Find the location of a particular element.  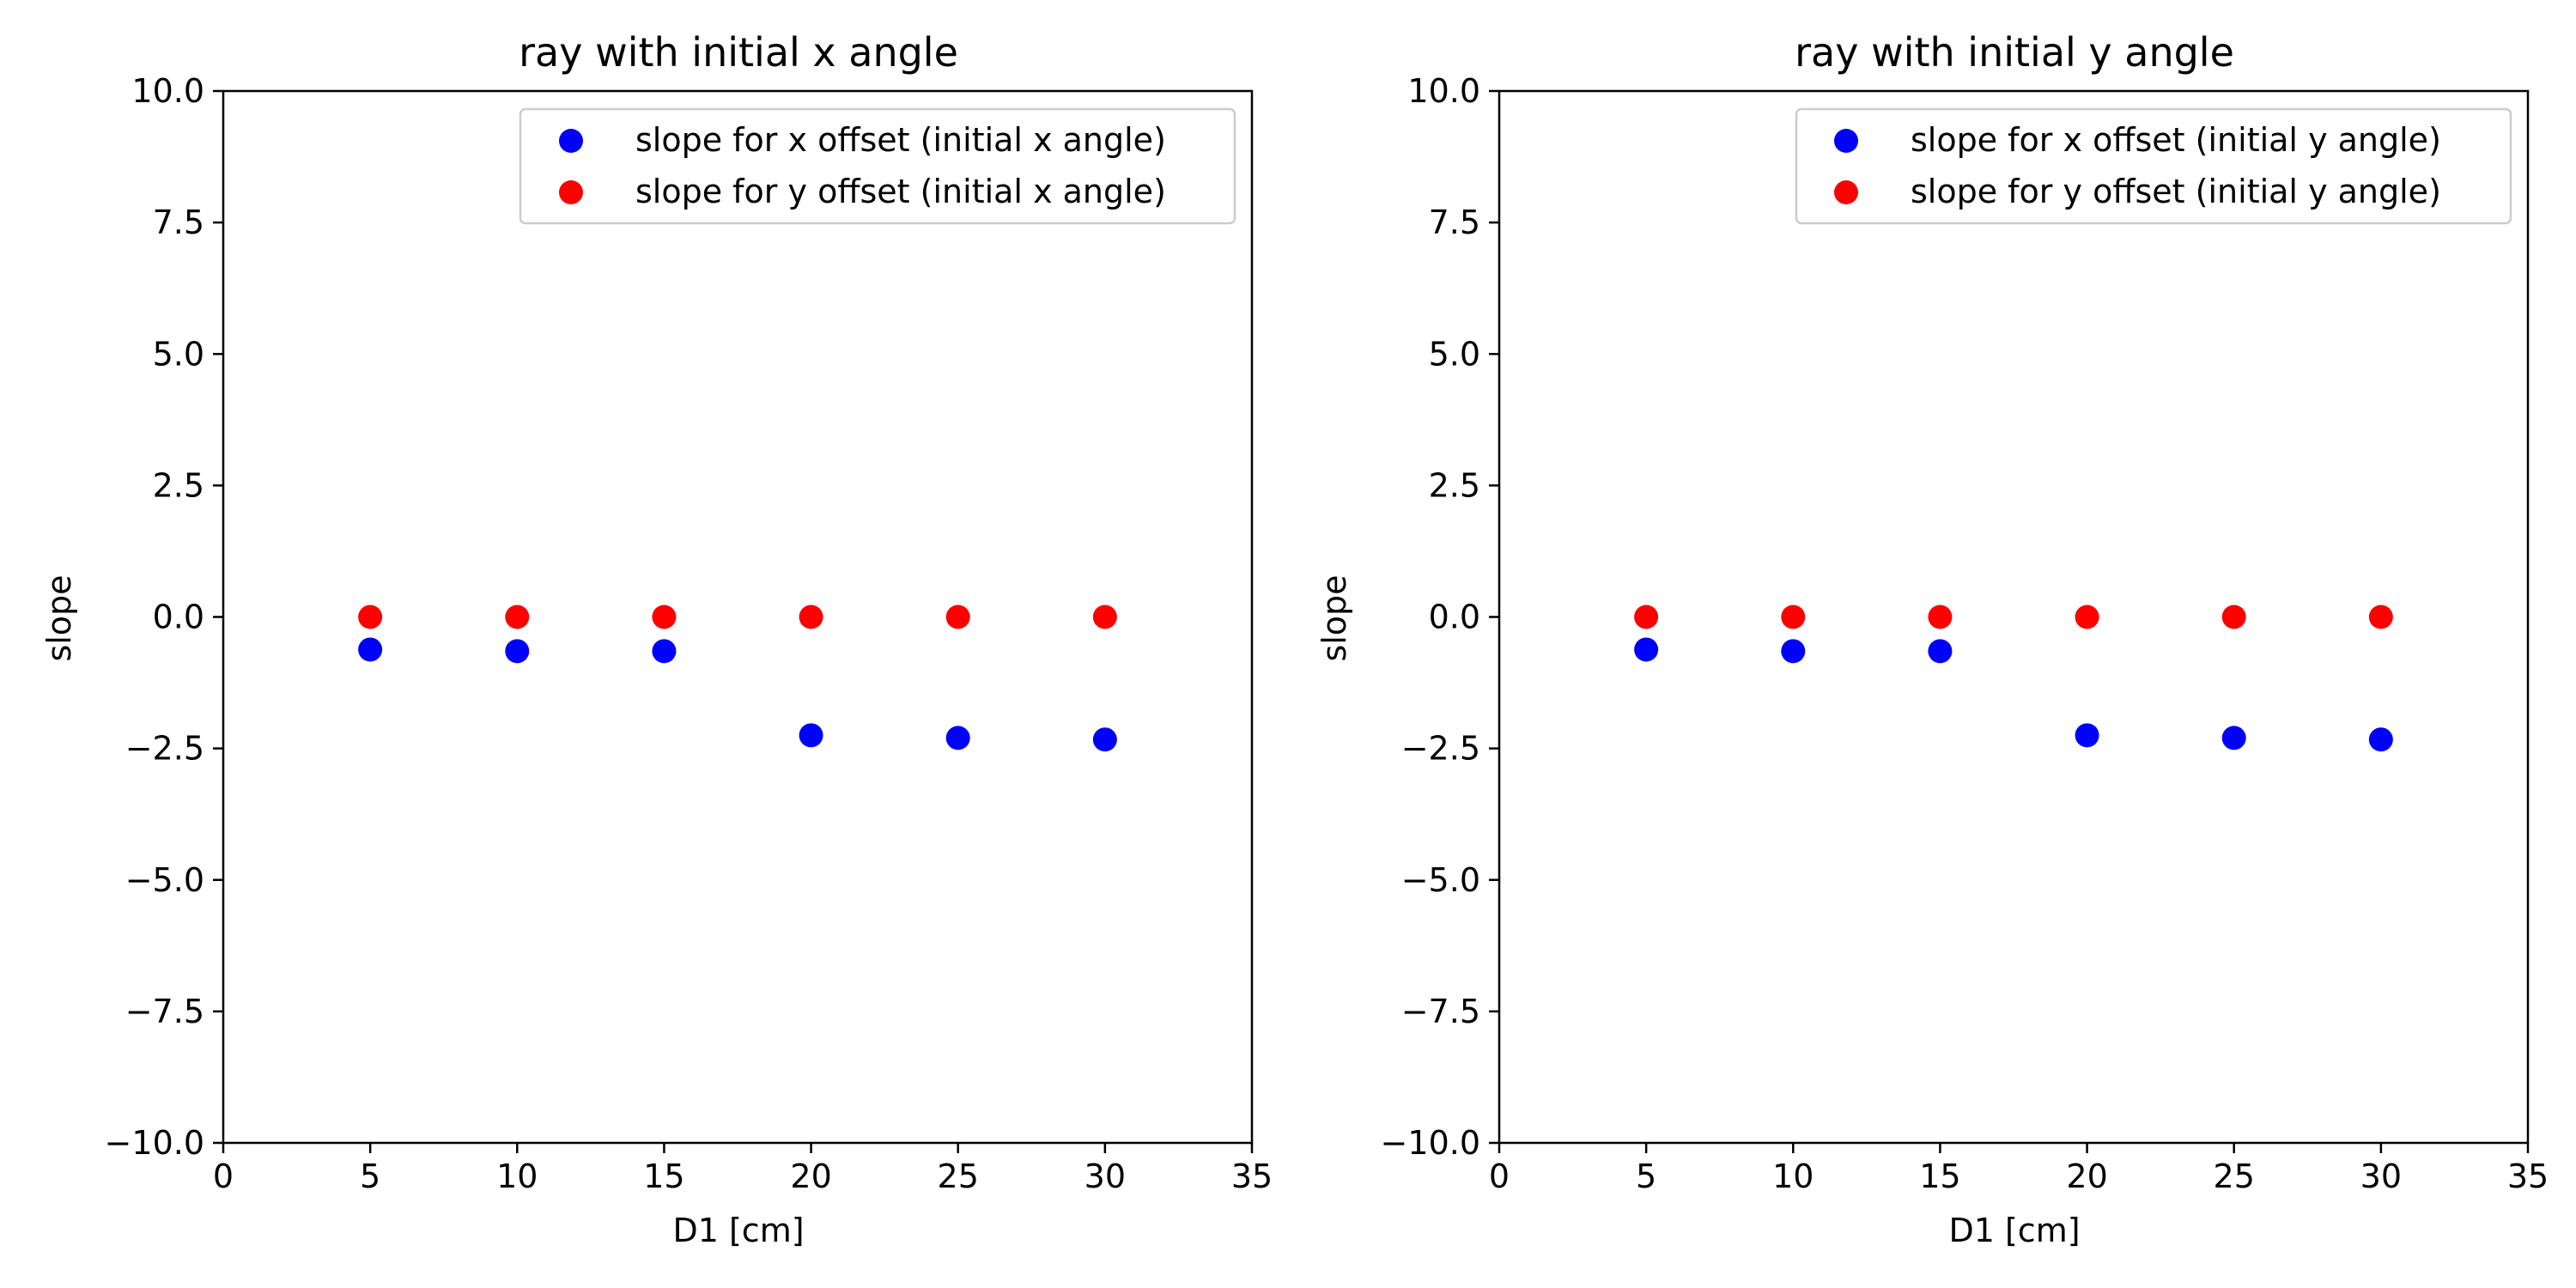

chart-title: ray with initial y angle is located at coordinates (2014, 52).